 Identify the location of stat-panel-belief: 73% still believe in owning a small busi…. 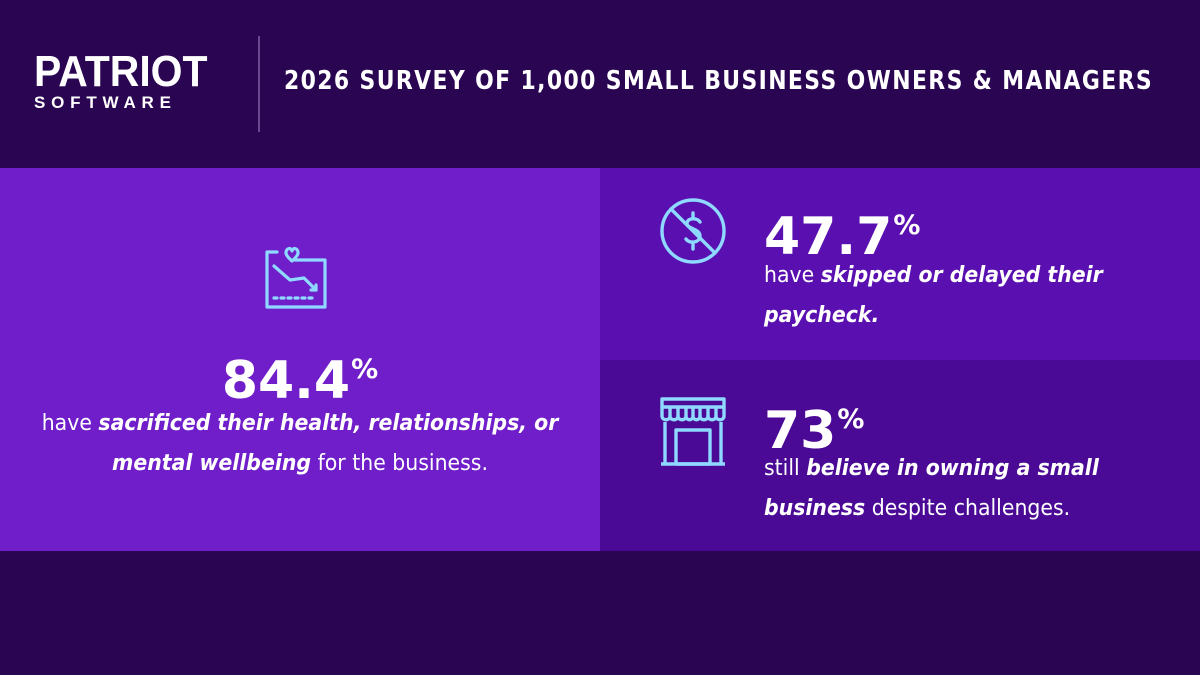
(900, 455).